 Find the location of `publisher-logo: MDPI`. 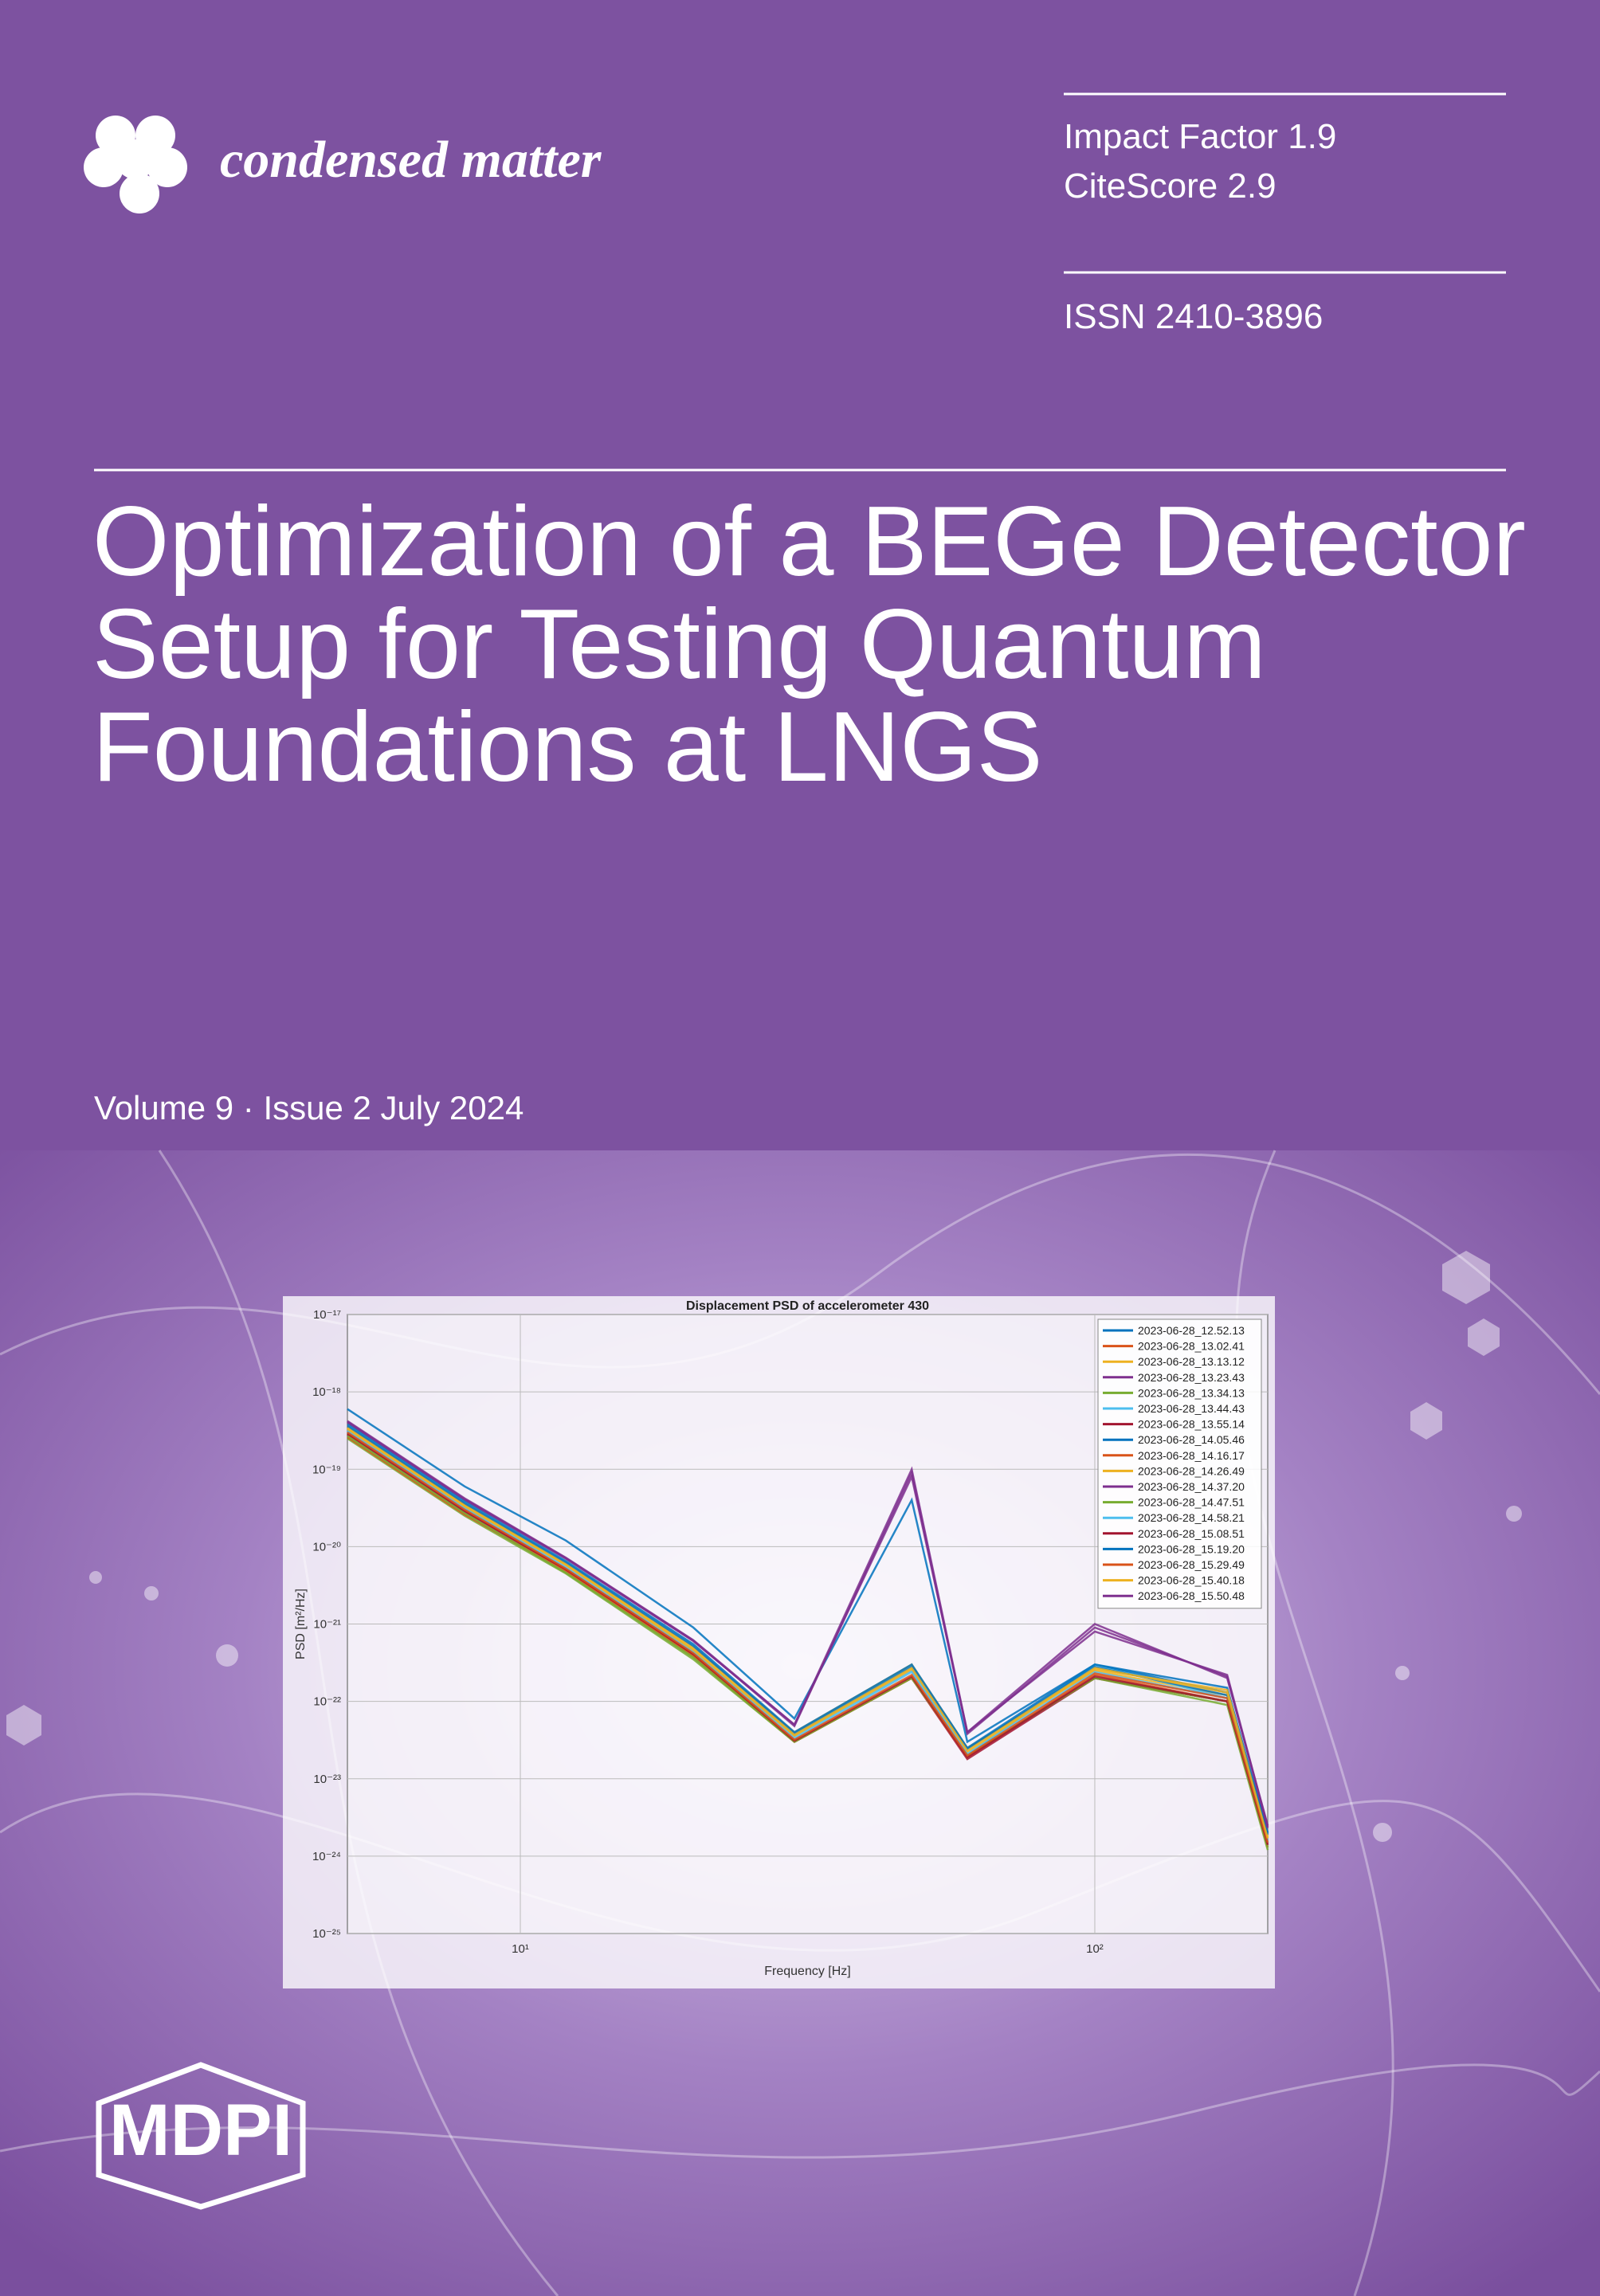

publisher-logo: MDPI is located at coordinates (201, 2136).